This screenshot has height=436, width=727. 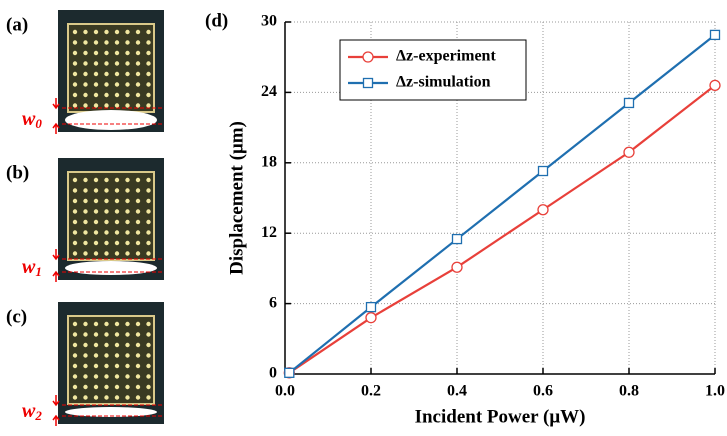 I want to click on x-tick-label: 0.4, so click(x=457, y=391).